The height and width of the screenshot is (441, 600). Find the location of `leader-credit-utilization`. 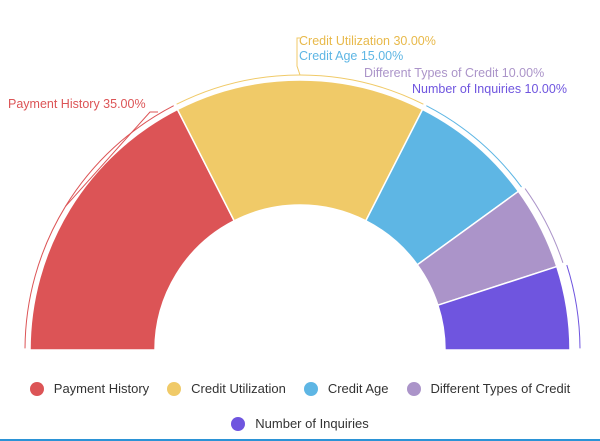

leader-credit-utilization is located at coordinates (300, 89).